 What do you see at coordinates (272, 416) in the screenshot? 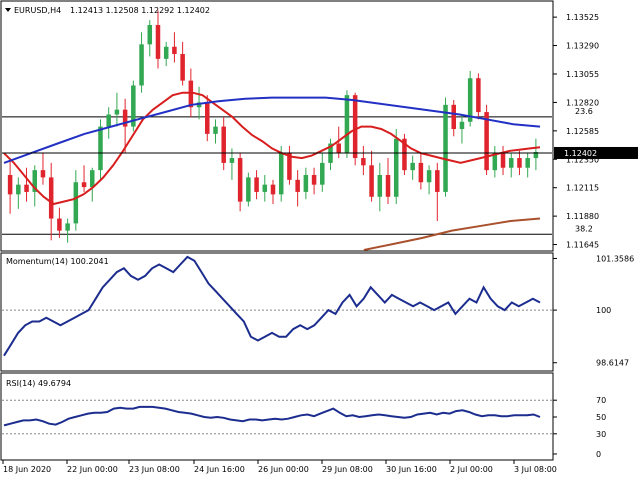
I see `rsi-line` at bounding box center [272, 416].